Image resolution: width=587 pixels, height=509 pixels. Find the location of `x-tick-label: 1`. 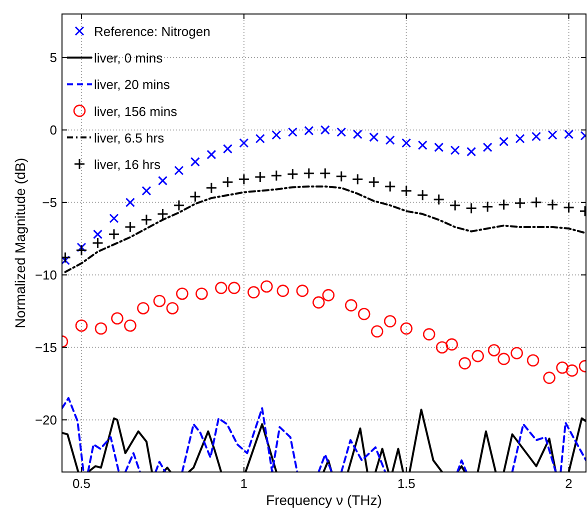

x-tick-label: 1 is located at coordinates (244, 483).